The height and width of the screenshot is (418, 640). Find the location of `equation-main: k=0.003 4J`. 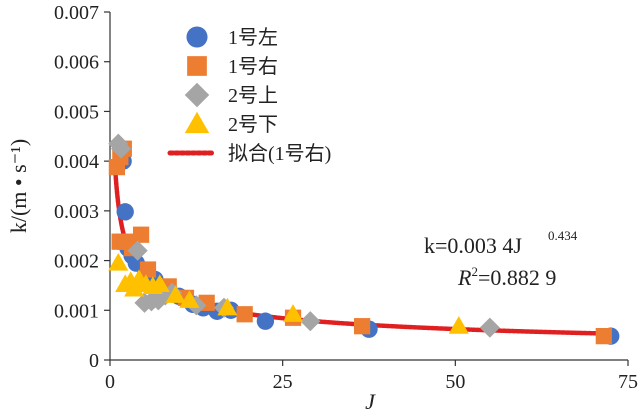

equation-main: k=0.003 4J is located at coordinates (473, 245).